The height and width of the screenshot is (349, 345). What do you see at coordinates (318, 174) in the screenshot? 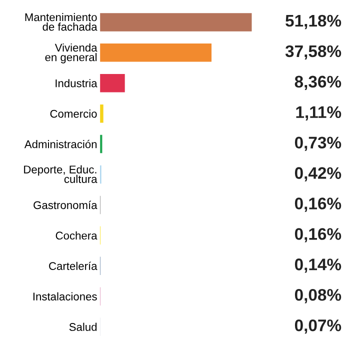
I see `data-label: 0,42%` at bounding box center [318, 174].